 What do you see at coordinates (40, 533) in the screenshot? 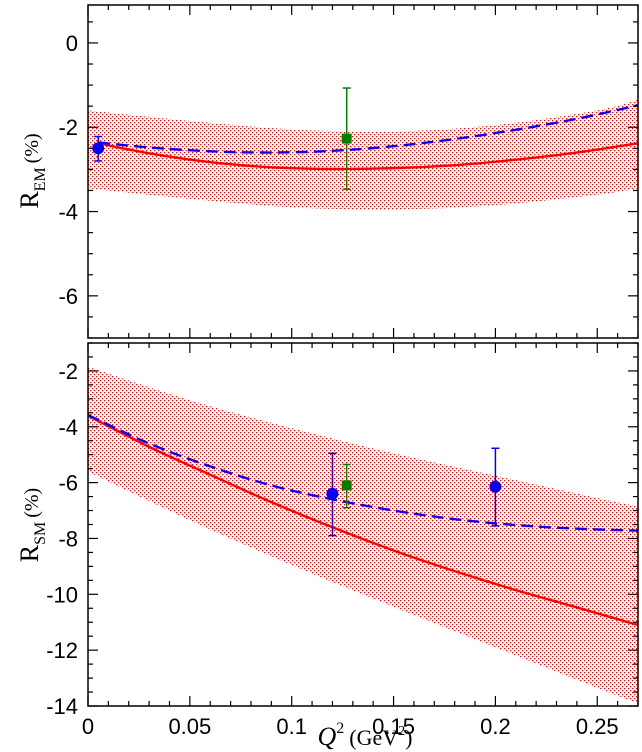
I see `rsm-ylabel-sub: SM` at bounding box center [40, 533].